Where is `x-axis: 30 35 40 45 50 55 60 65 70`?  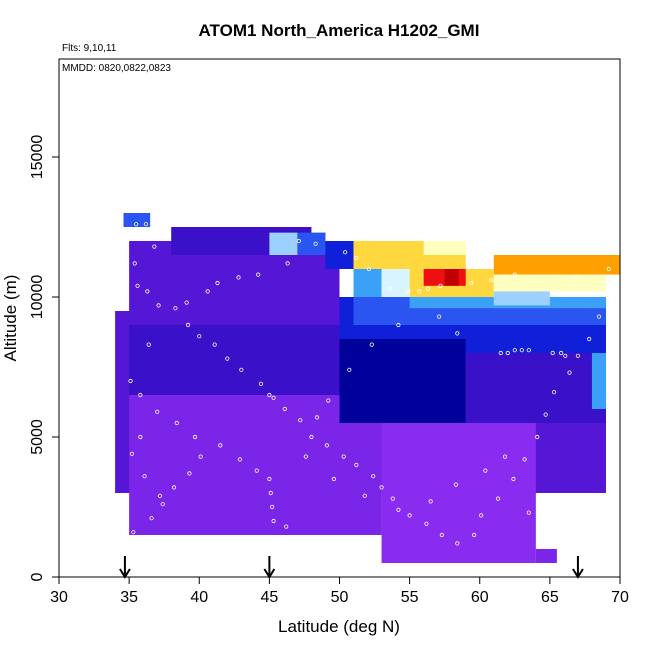 x-axis: 30 35 40 45 50 55 60 65 70 is located at coordinates (339, 591).